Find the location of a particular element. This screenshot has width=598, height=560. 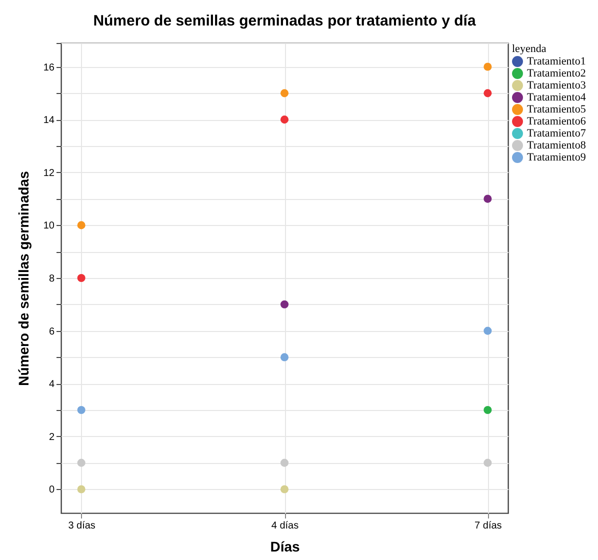

legend-label: Tratamiento5 is located at coordinates (556, 110).